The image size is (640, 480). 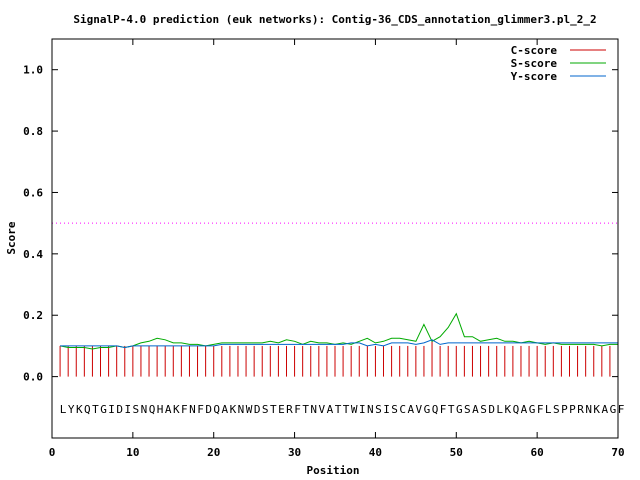 What do you see at coordinates (33, 315) in the screenshot?
I see `y-tick-label: 0.2` at bounding box center [33, 315].